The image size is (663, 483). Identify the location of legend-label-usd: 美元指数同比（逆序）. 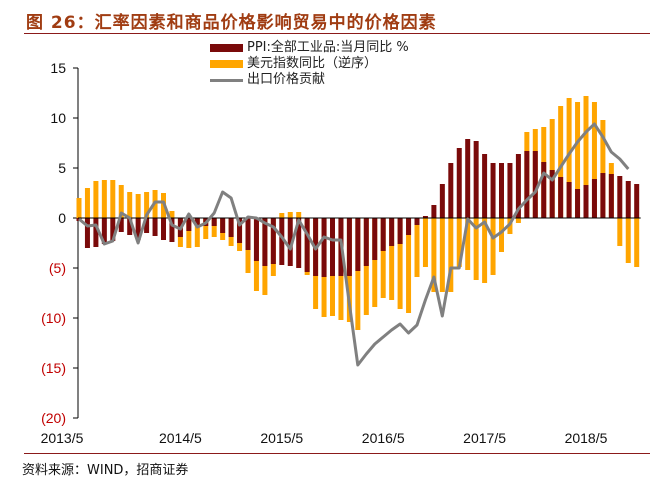
(312, 63).